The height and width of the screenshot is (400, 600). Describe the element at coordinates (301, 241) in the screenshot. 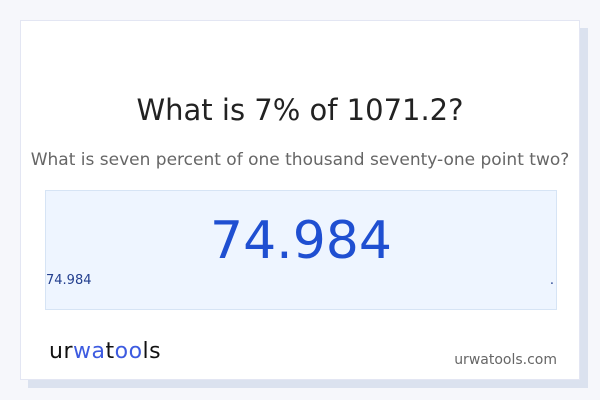

I see `result-value: 74.984` at that location.